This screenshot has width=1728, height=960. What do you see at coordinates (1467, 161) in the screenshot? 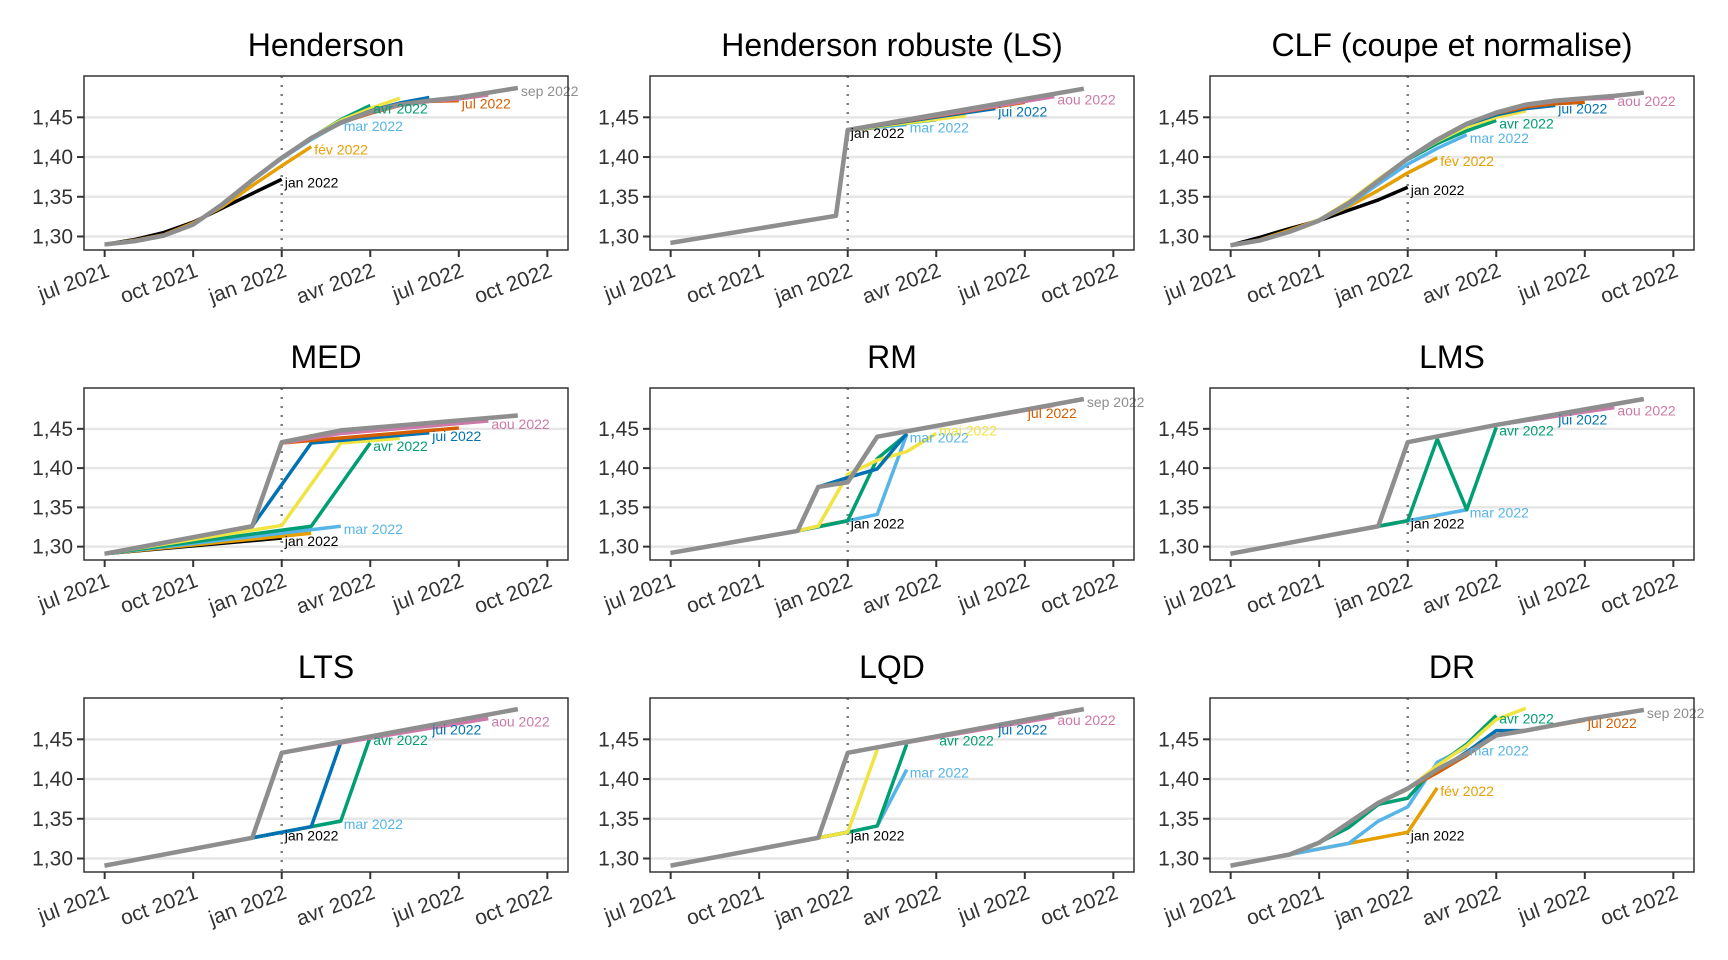
I see `series-end-label: fév 2022` at bounding box center [1467, 161].